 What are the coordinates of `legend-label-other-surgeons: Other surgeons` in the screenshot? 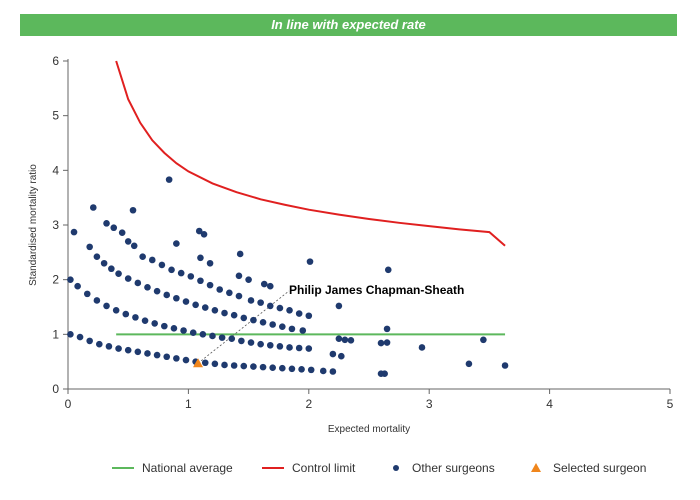 It's located at (453, 468).